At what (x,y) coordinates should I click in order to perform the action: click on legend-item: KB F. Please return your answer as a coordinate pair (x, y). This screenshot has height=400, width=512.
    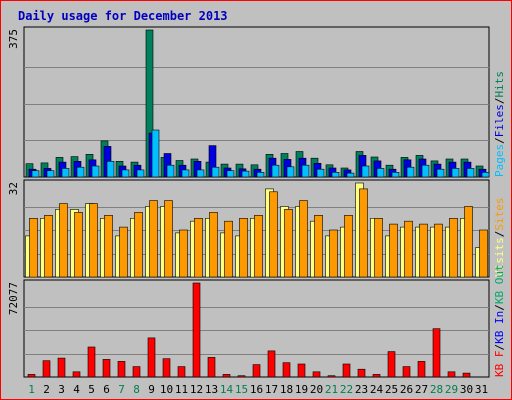
    Looking at the image, I should click on (499, 364).